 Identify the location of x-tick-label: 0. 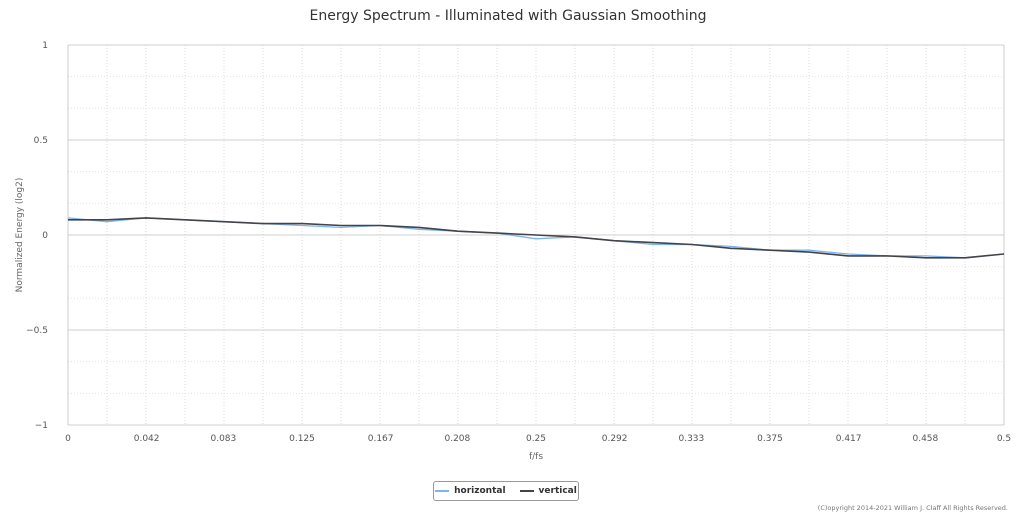
(68, 439).